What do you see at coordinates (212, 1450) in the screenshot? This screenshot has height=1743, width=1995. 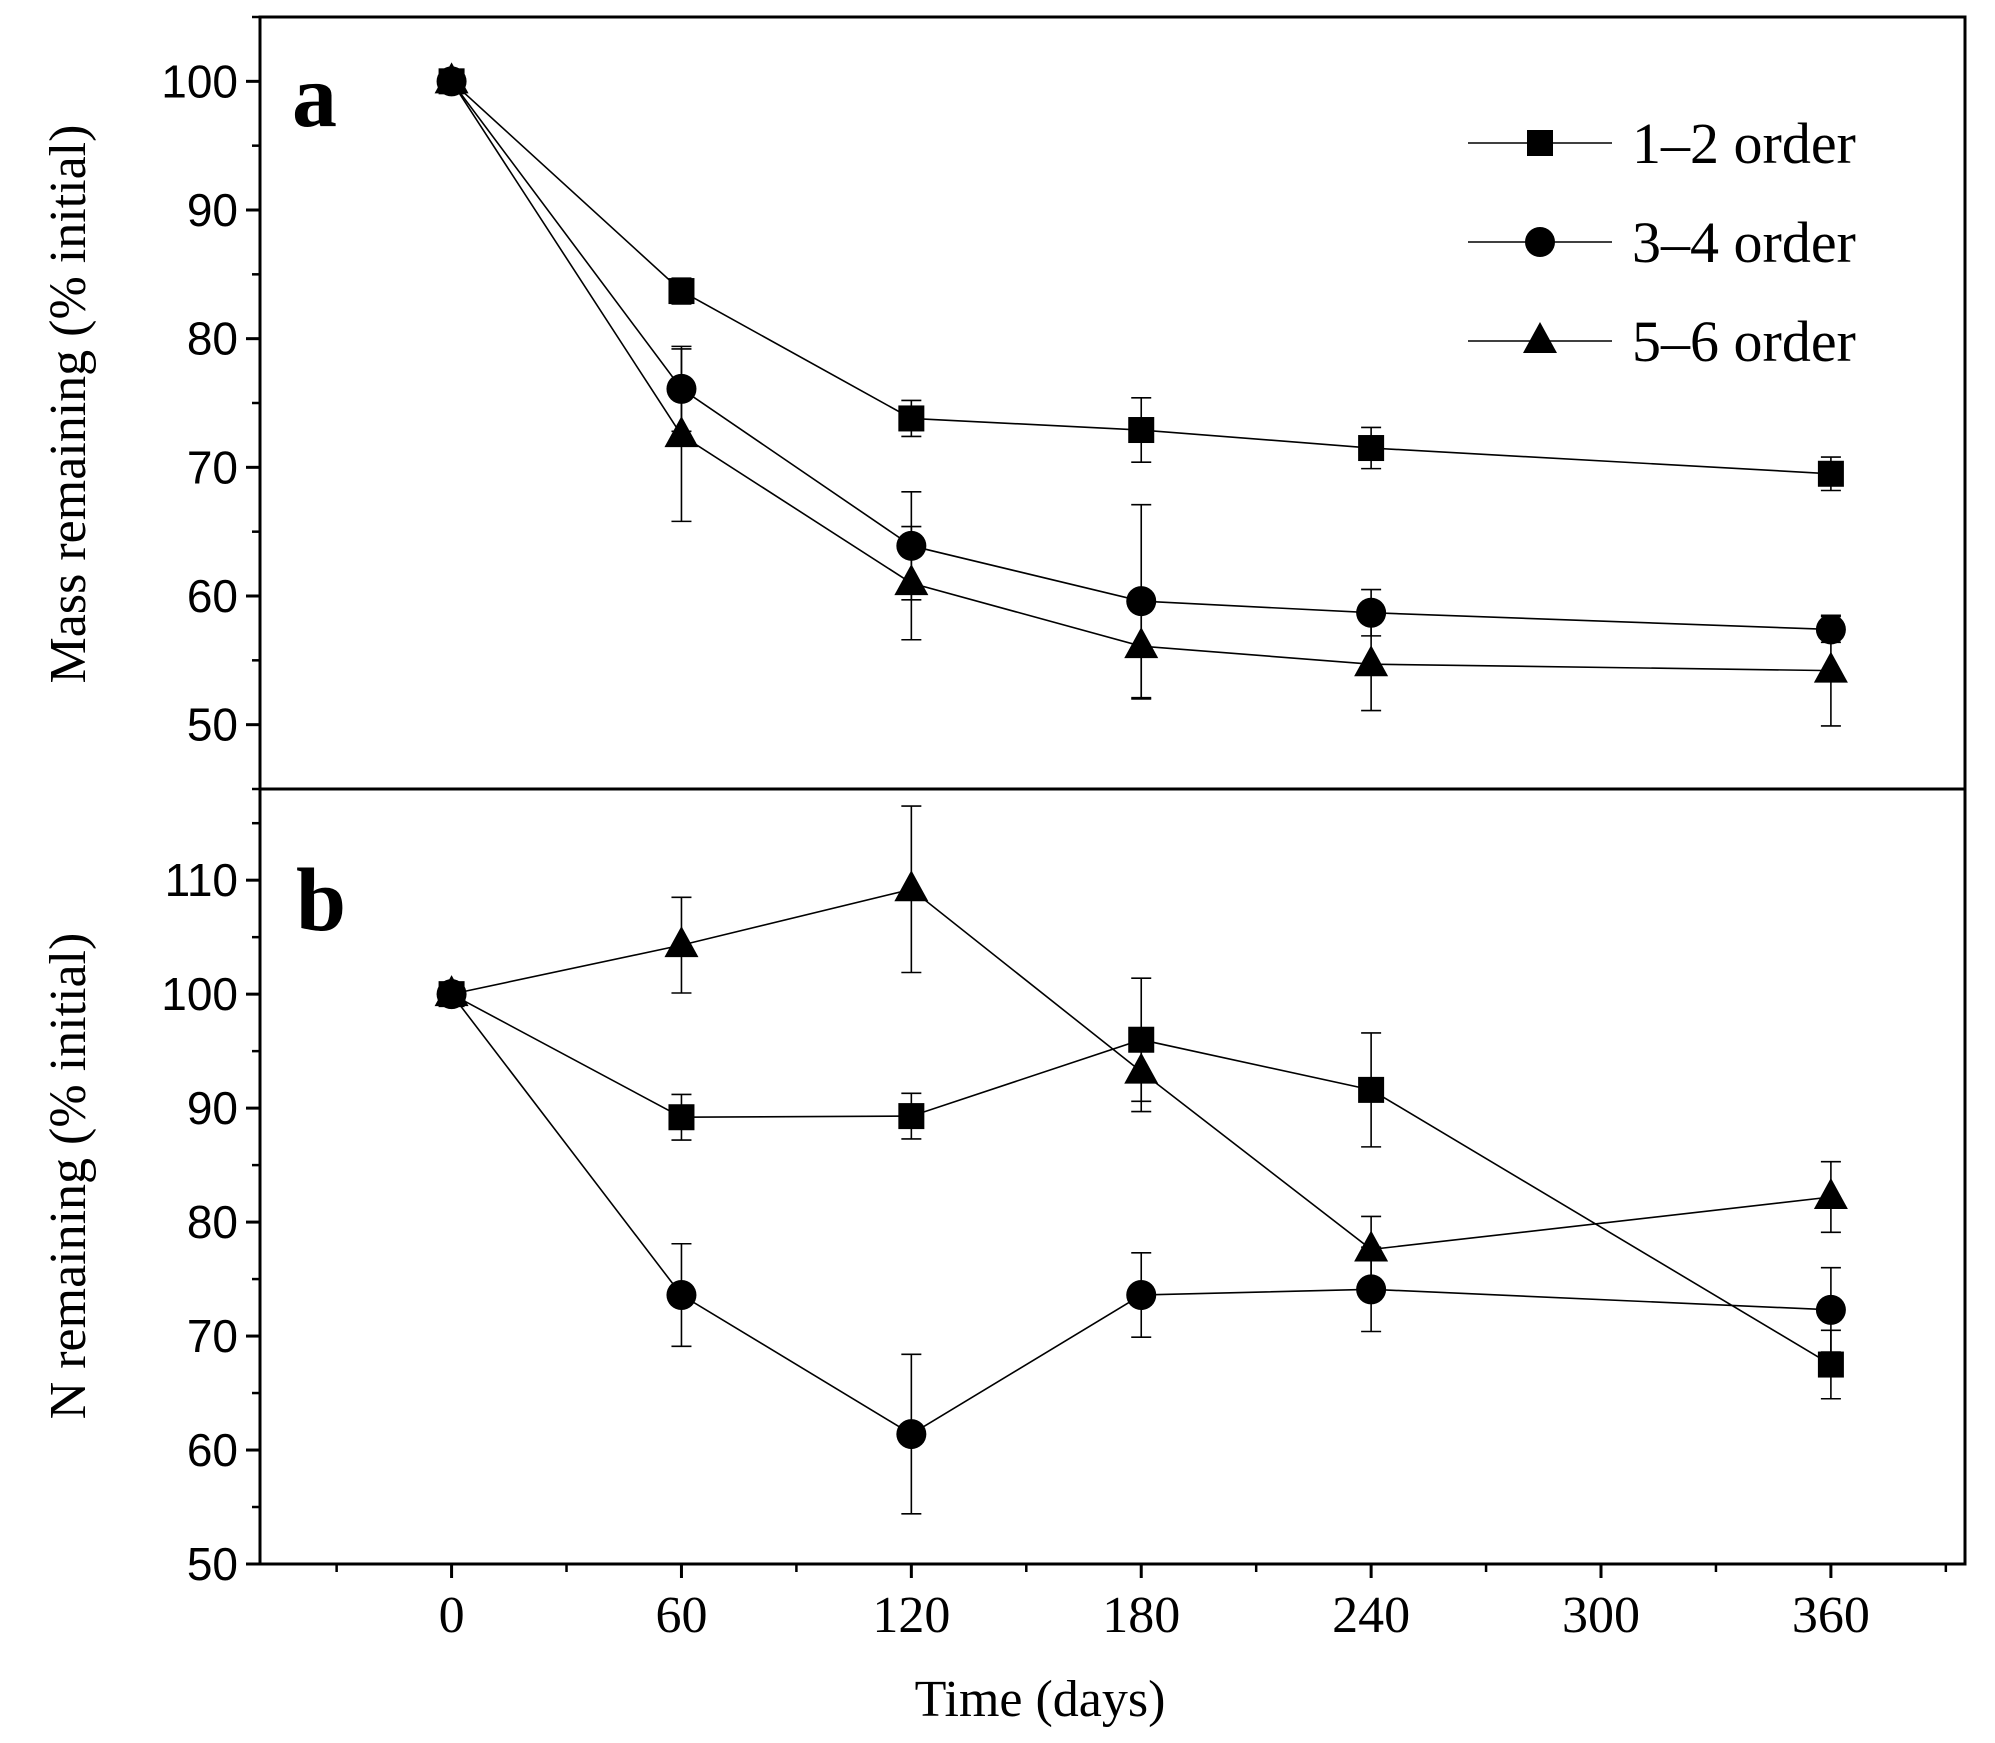 I see `panel-b-y-tick-label: 60` at bounding box center [212, 1450].